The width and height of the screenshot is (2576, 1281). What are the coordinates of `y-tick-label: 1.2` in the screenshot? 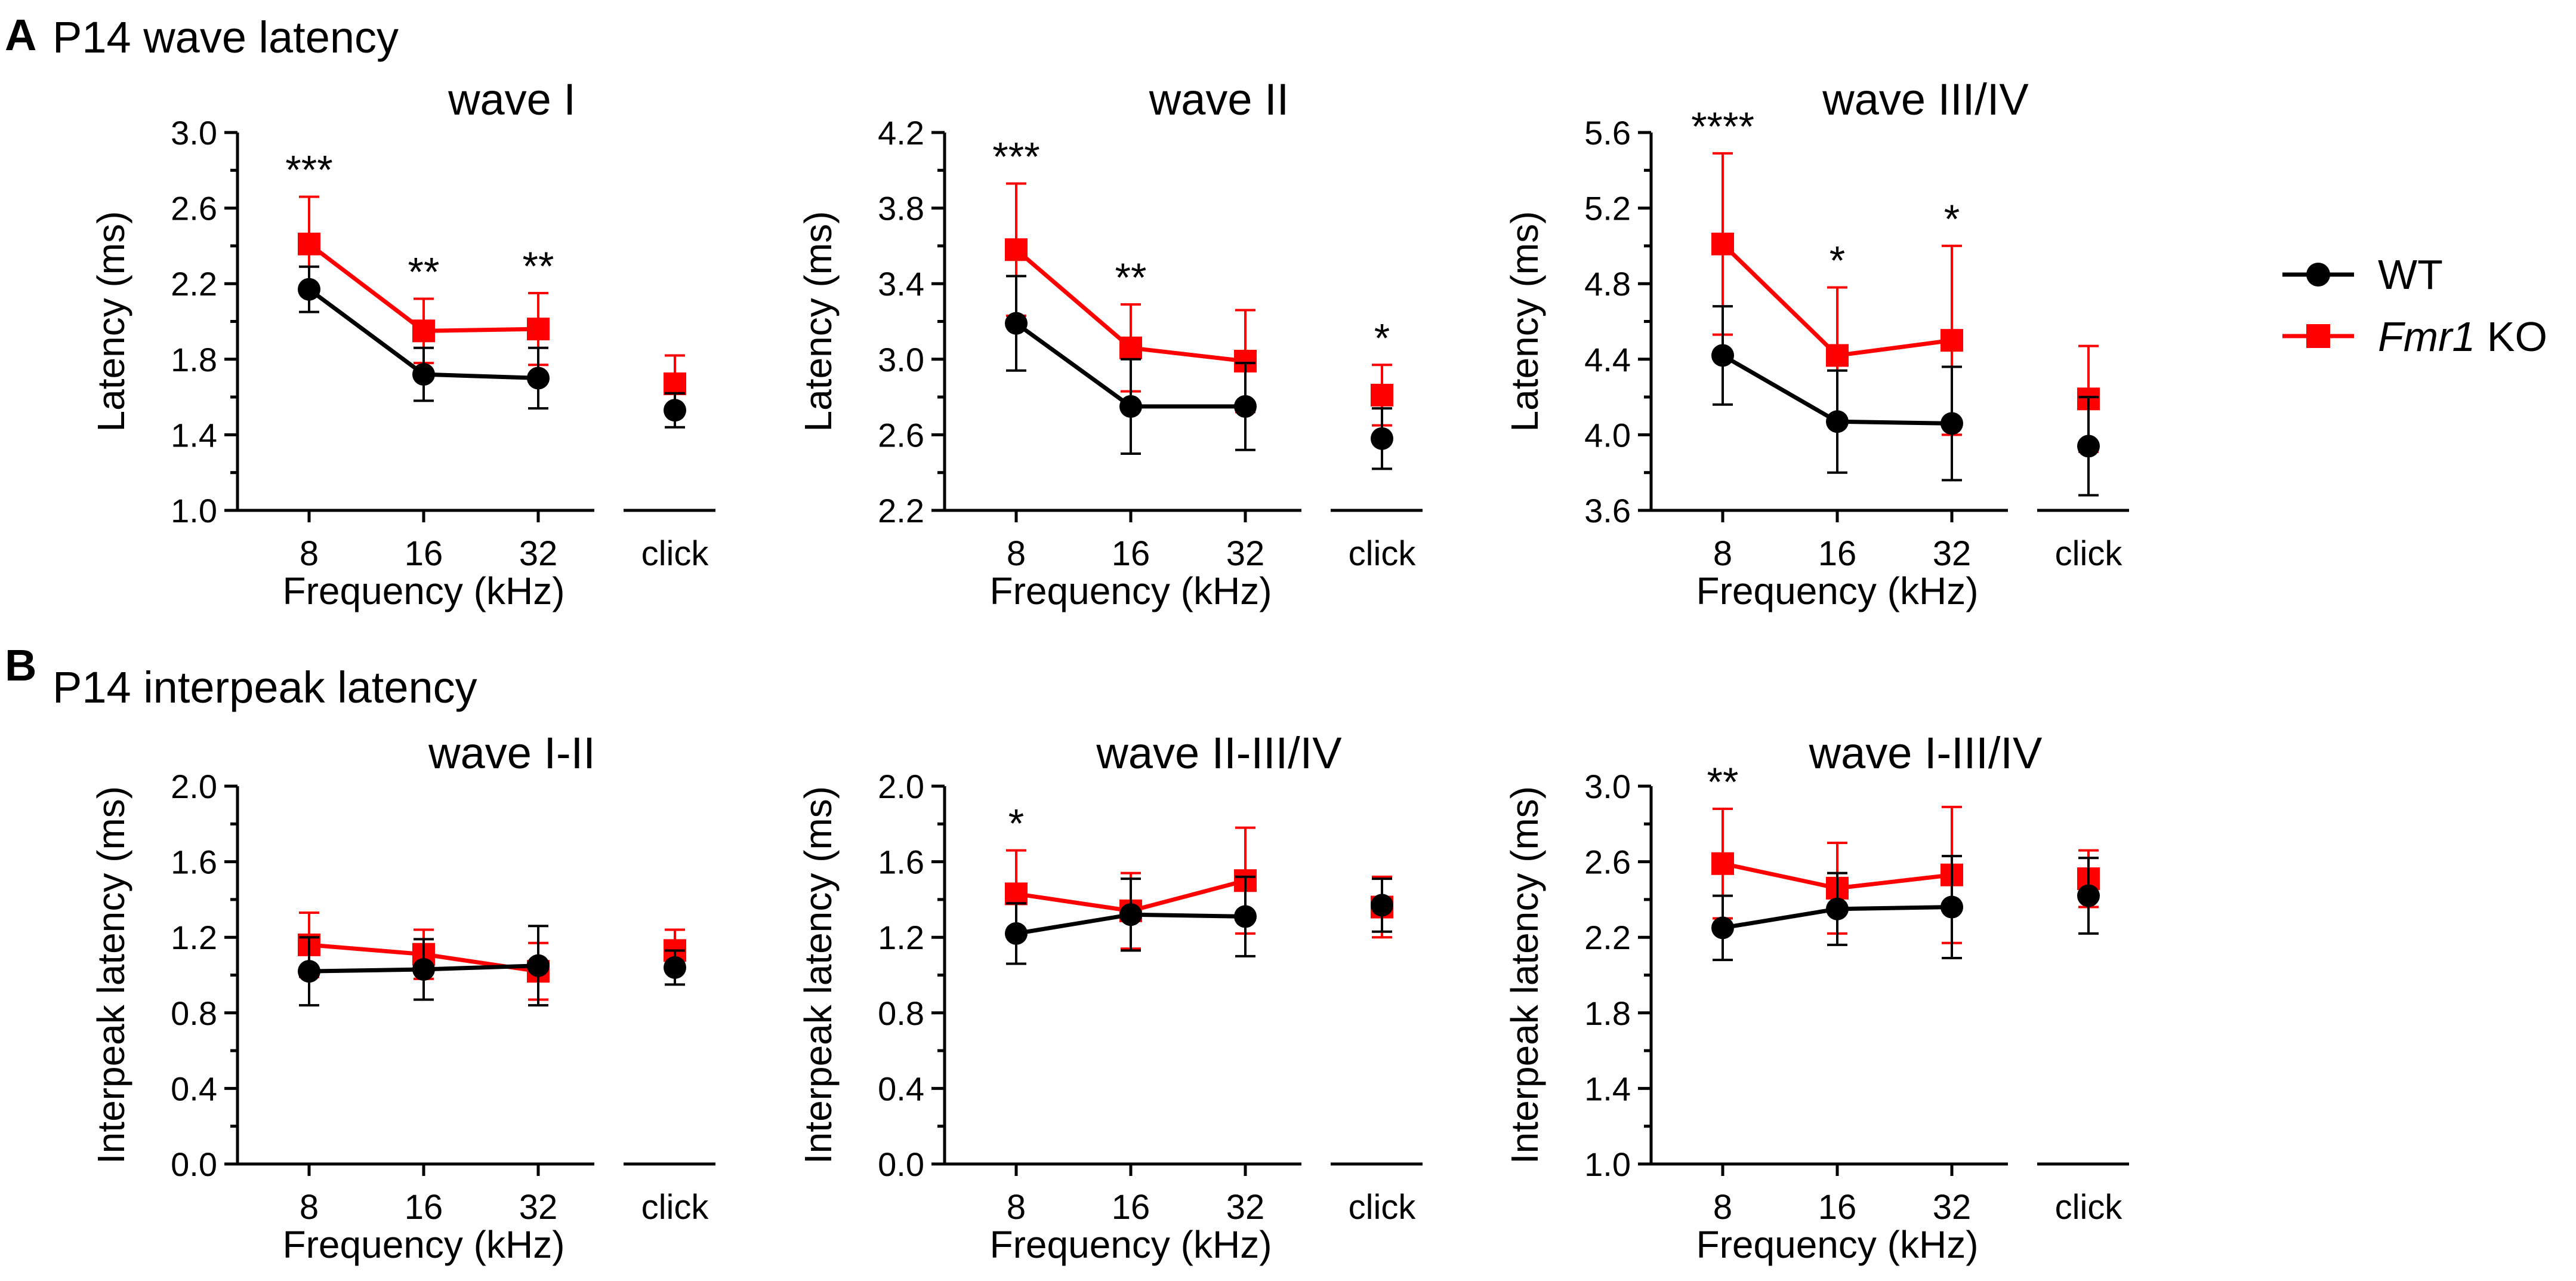 It's located at (901, 938).